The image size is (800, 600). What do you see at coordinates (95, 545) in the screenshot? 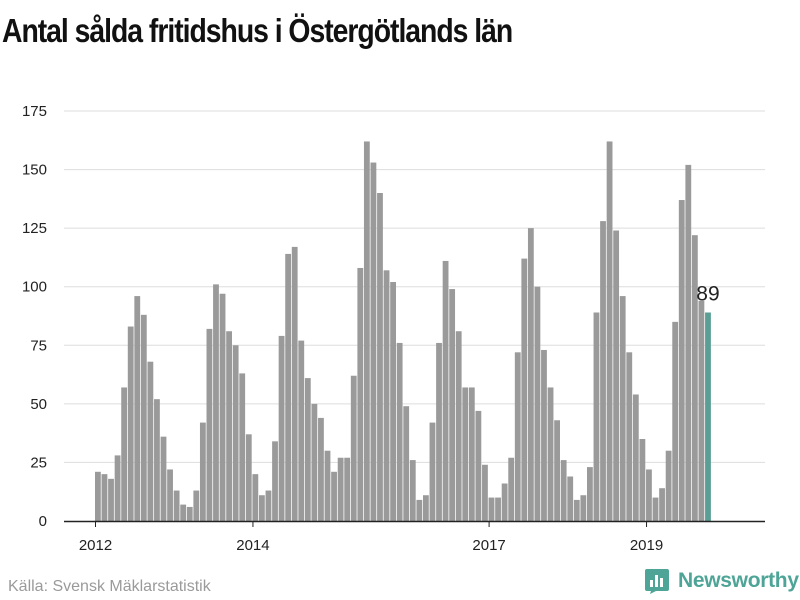
I see `x-tick-label: 2012` at bounding box center [95, 545].